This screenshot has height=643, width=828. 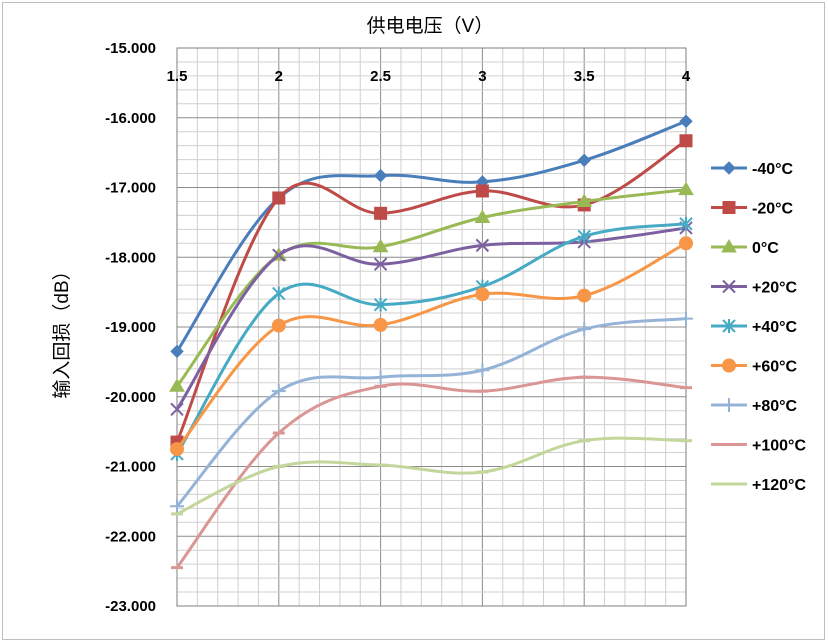 What do you see at coordinates (130, 536) in the screenshot?
I see `y-tick-label: -22.000` at bounding box center [130, 536].